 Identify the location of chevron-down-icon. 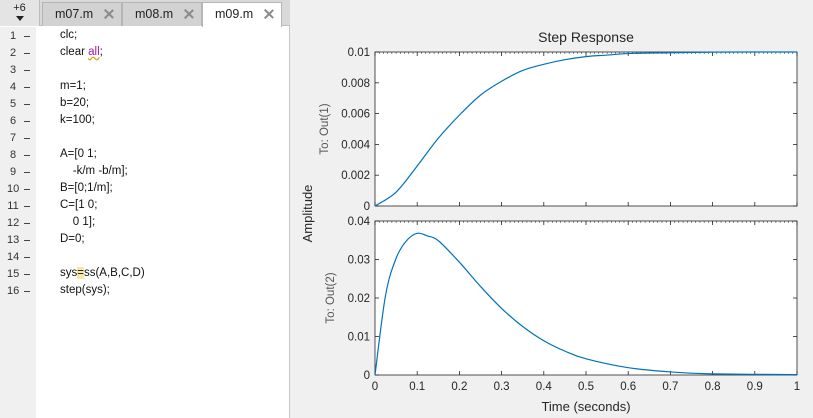
(19, 18).